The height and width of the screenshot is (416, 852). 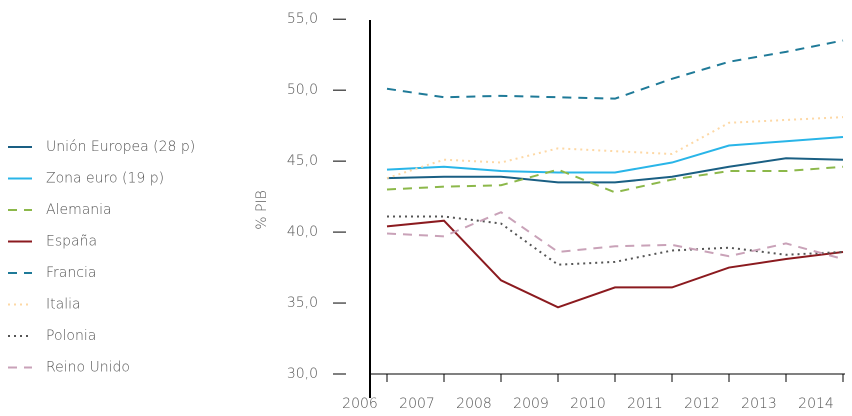 What do you see at coordinates (302, 161) in the screenshot?
I see `y-tick-label: 45,0` at bounding box center [302, 161].